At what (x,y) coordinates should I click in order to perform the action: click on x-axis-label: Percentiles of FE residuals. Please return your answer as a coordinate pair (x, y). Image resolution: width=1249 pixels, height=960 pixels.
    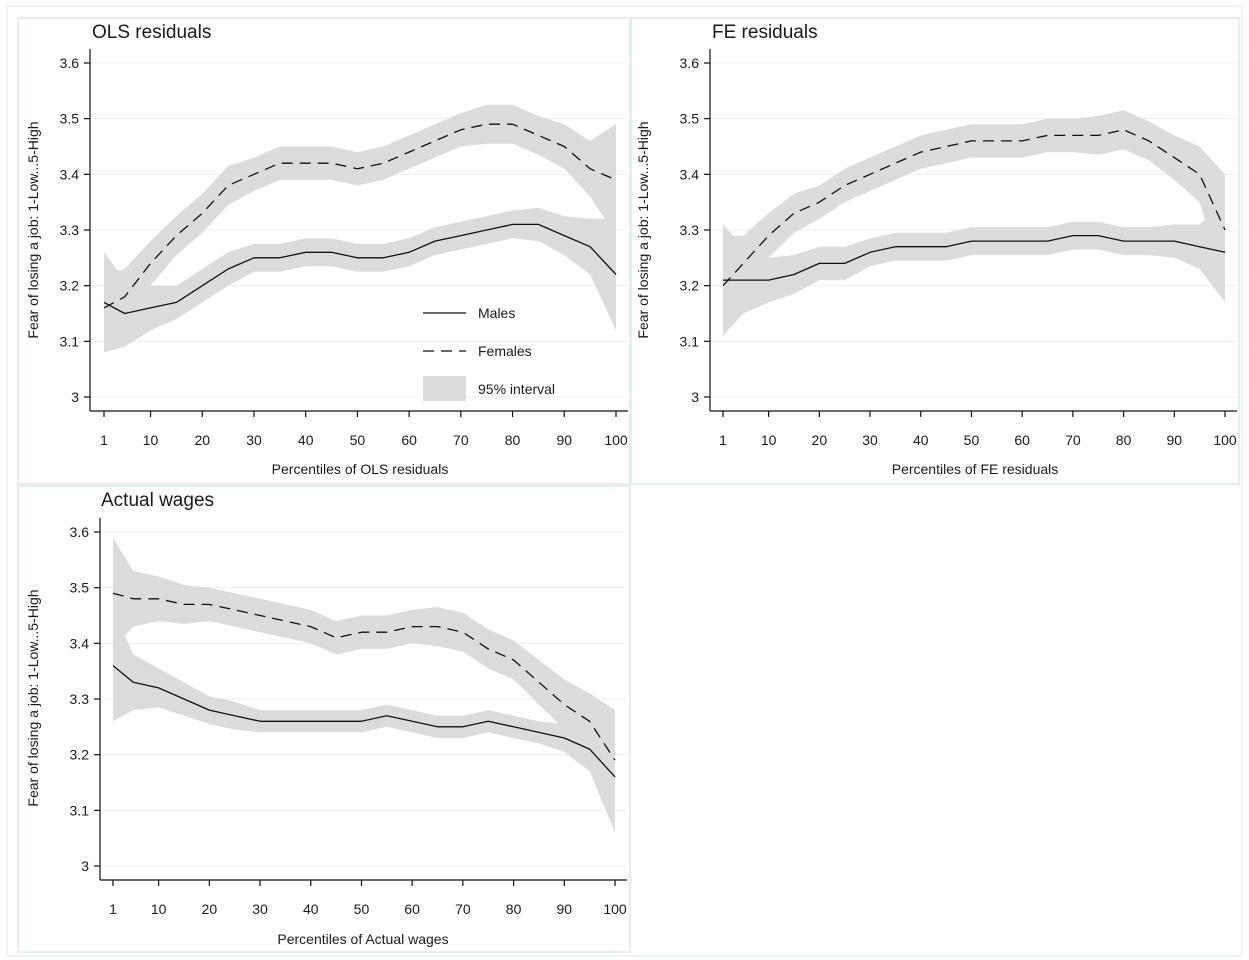
    Looking at the image, I should click on (975, 469).